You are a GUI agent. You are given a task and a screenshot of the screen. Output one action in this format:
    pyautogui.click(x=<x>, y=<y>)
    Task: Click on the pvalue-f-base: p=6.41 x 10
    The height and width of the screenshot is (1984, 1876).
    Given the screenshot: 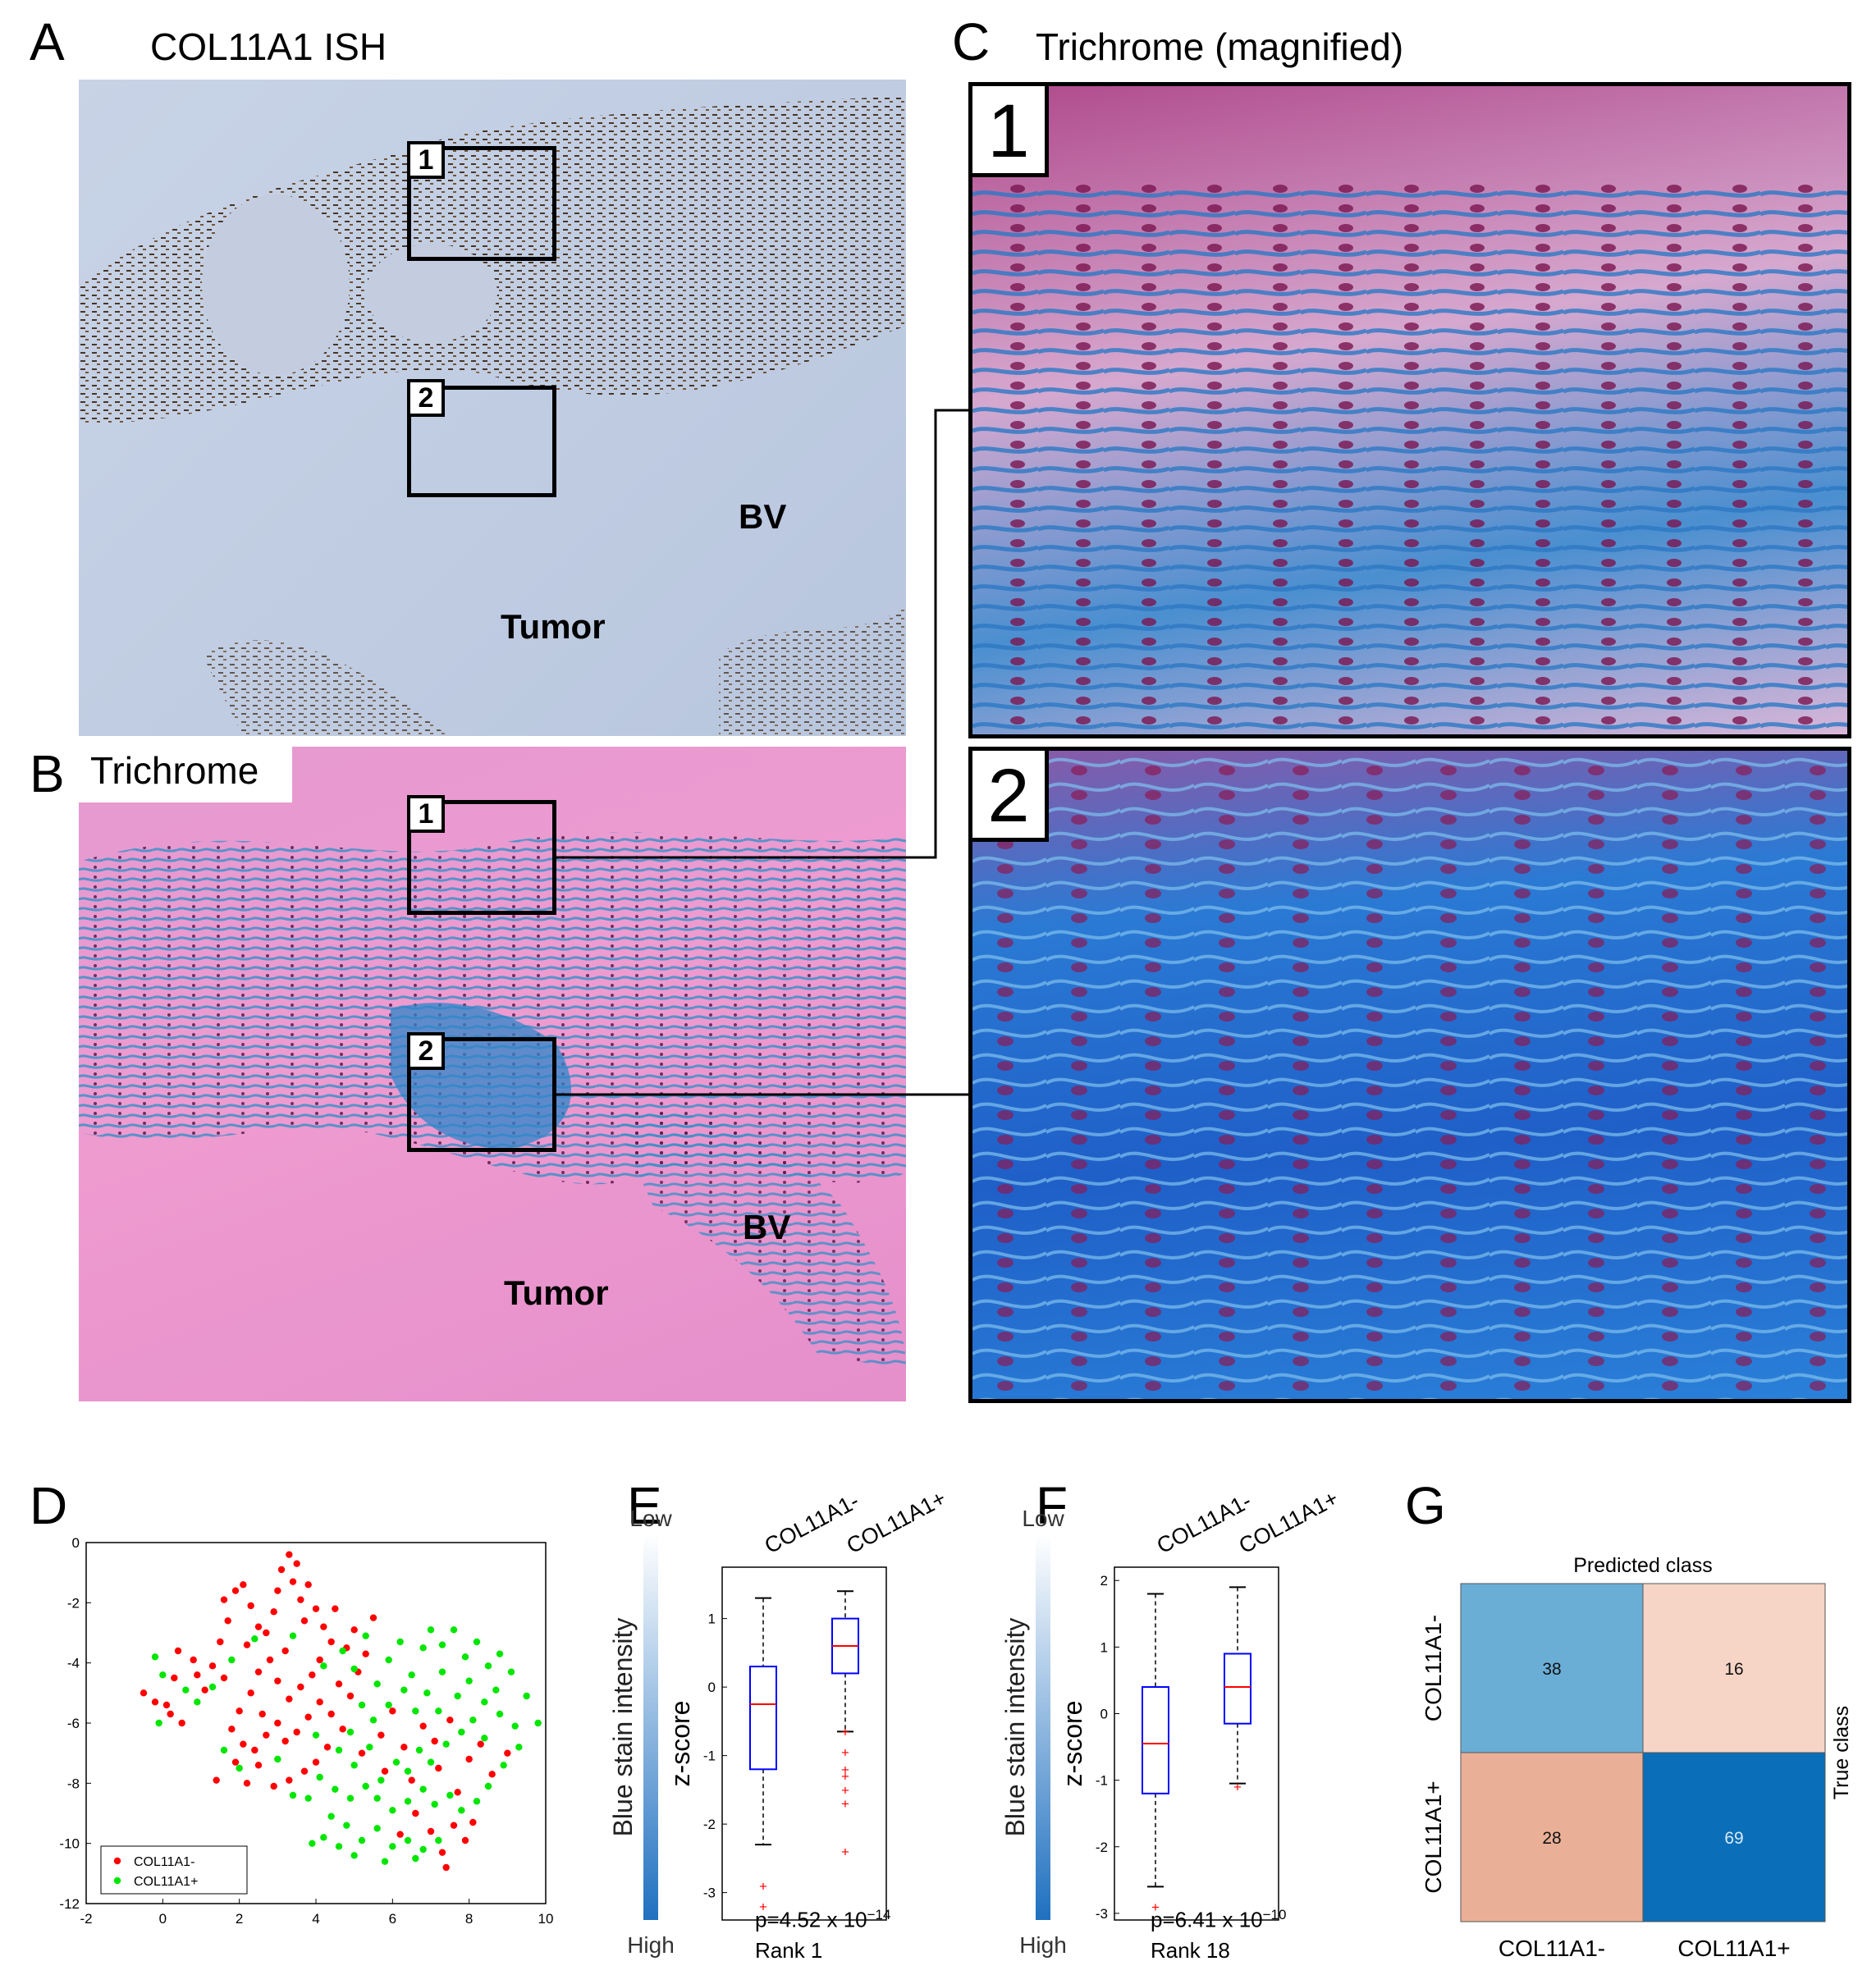 What is the action you would take?
    pyautogui.click(x=1207, y=1919)
    